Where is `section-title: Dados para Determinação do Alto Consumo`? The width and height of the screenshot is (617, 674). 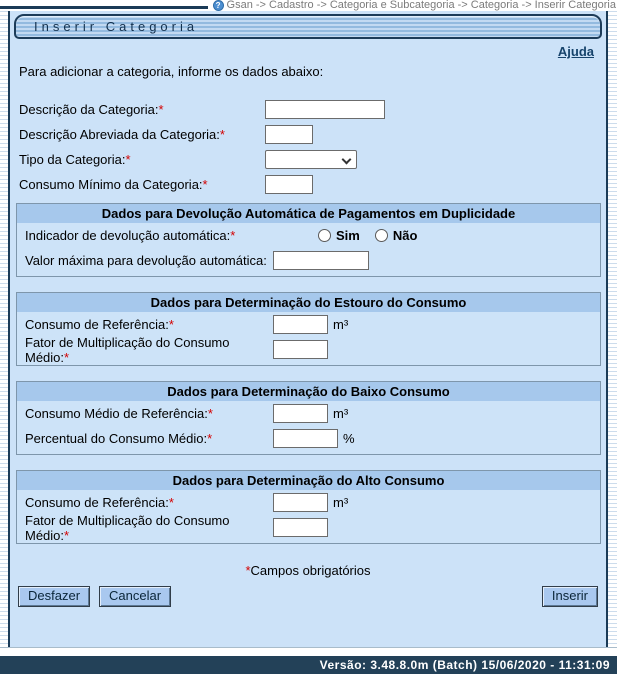
section-title: Dados para Determinação do Alto Consumo is located at coordinates (308, 480).